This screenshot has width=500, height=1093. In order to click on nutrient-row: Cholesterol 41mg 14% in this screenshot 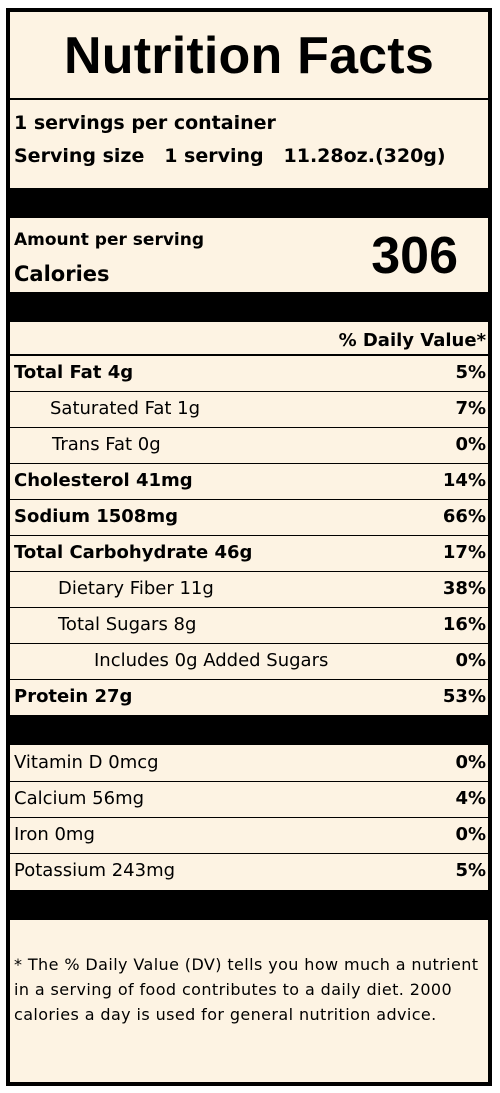, I will do `click(249, 482)`.